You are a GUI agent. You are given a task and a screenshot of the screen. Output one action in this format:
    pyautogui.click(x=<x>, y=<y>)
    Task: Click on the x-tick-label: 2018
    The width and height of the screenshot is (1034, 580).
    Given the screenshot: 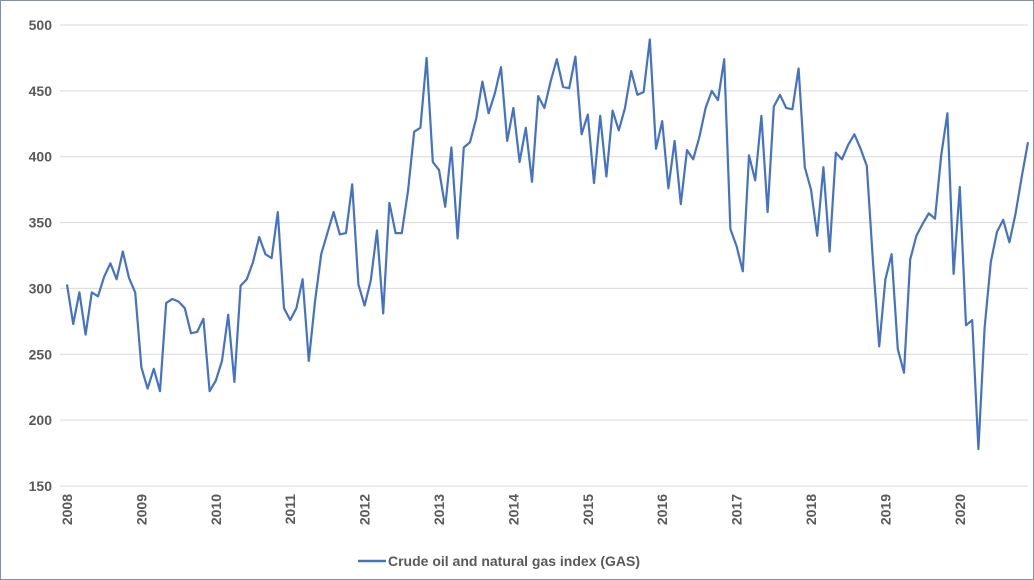 What is the action you would take?
    pyautogui.click(x=811, y=509)
    